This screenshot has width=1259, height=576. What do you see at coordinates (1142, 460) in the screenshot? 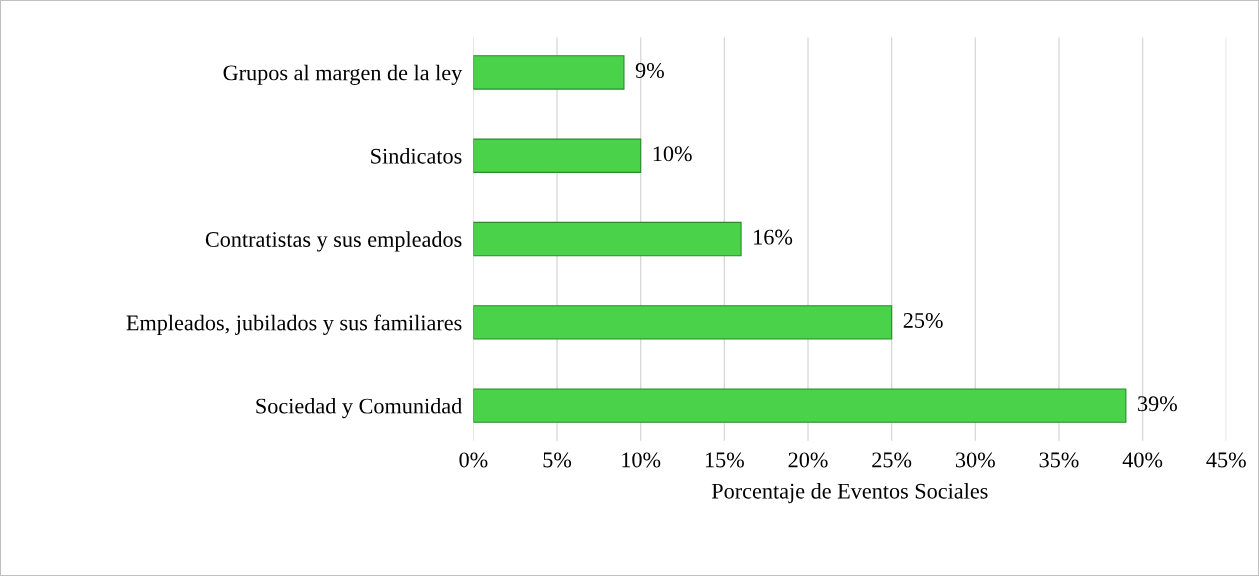
I see `x-tick-label: 40%` at bounding box center [1142, 460].